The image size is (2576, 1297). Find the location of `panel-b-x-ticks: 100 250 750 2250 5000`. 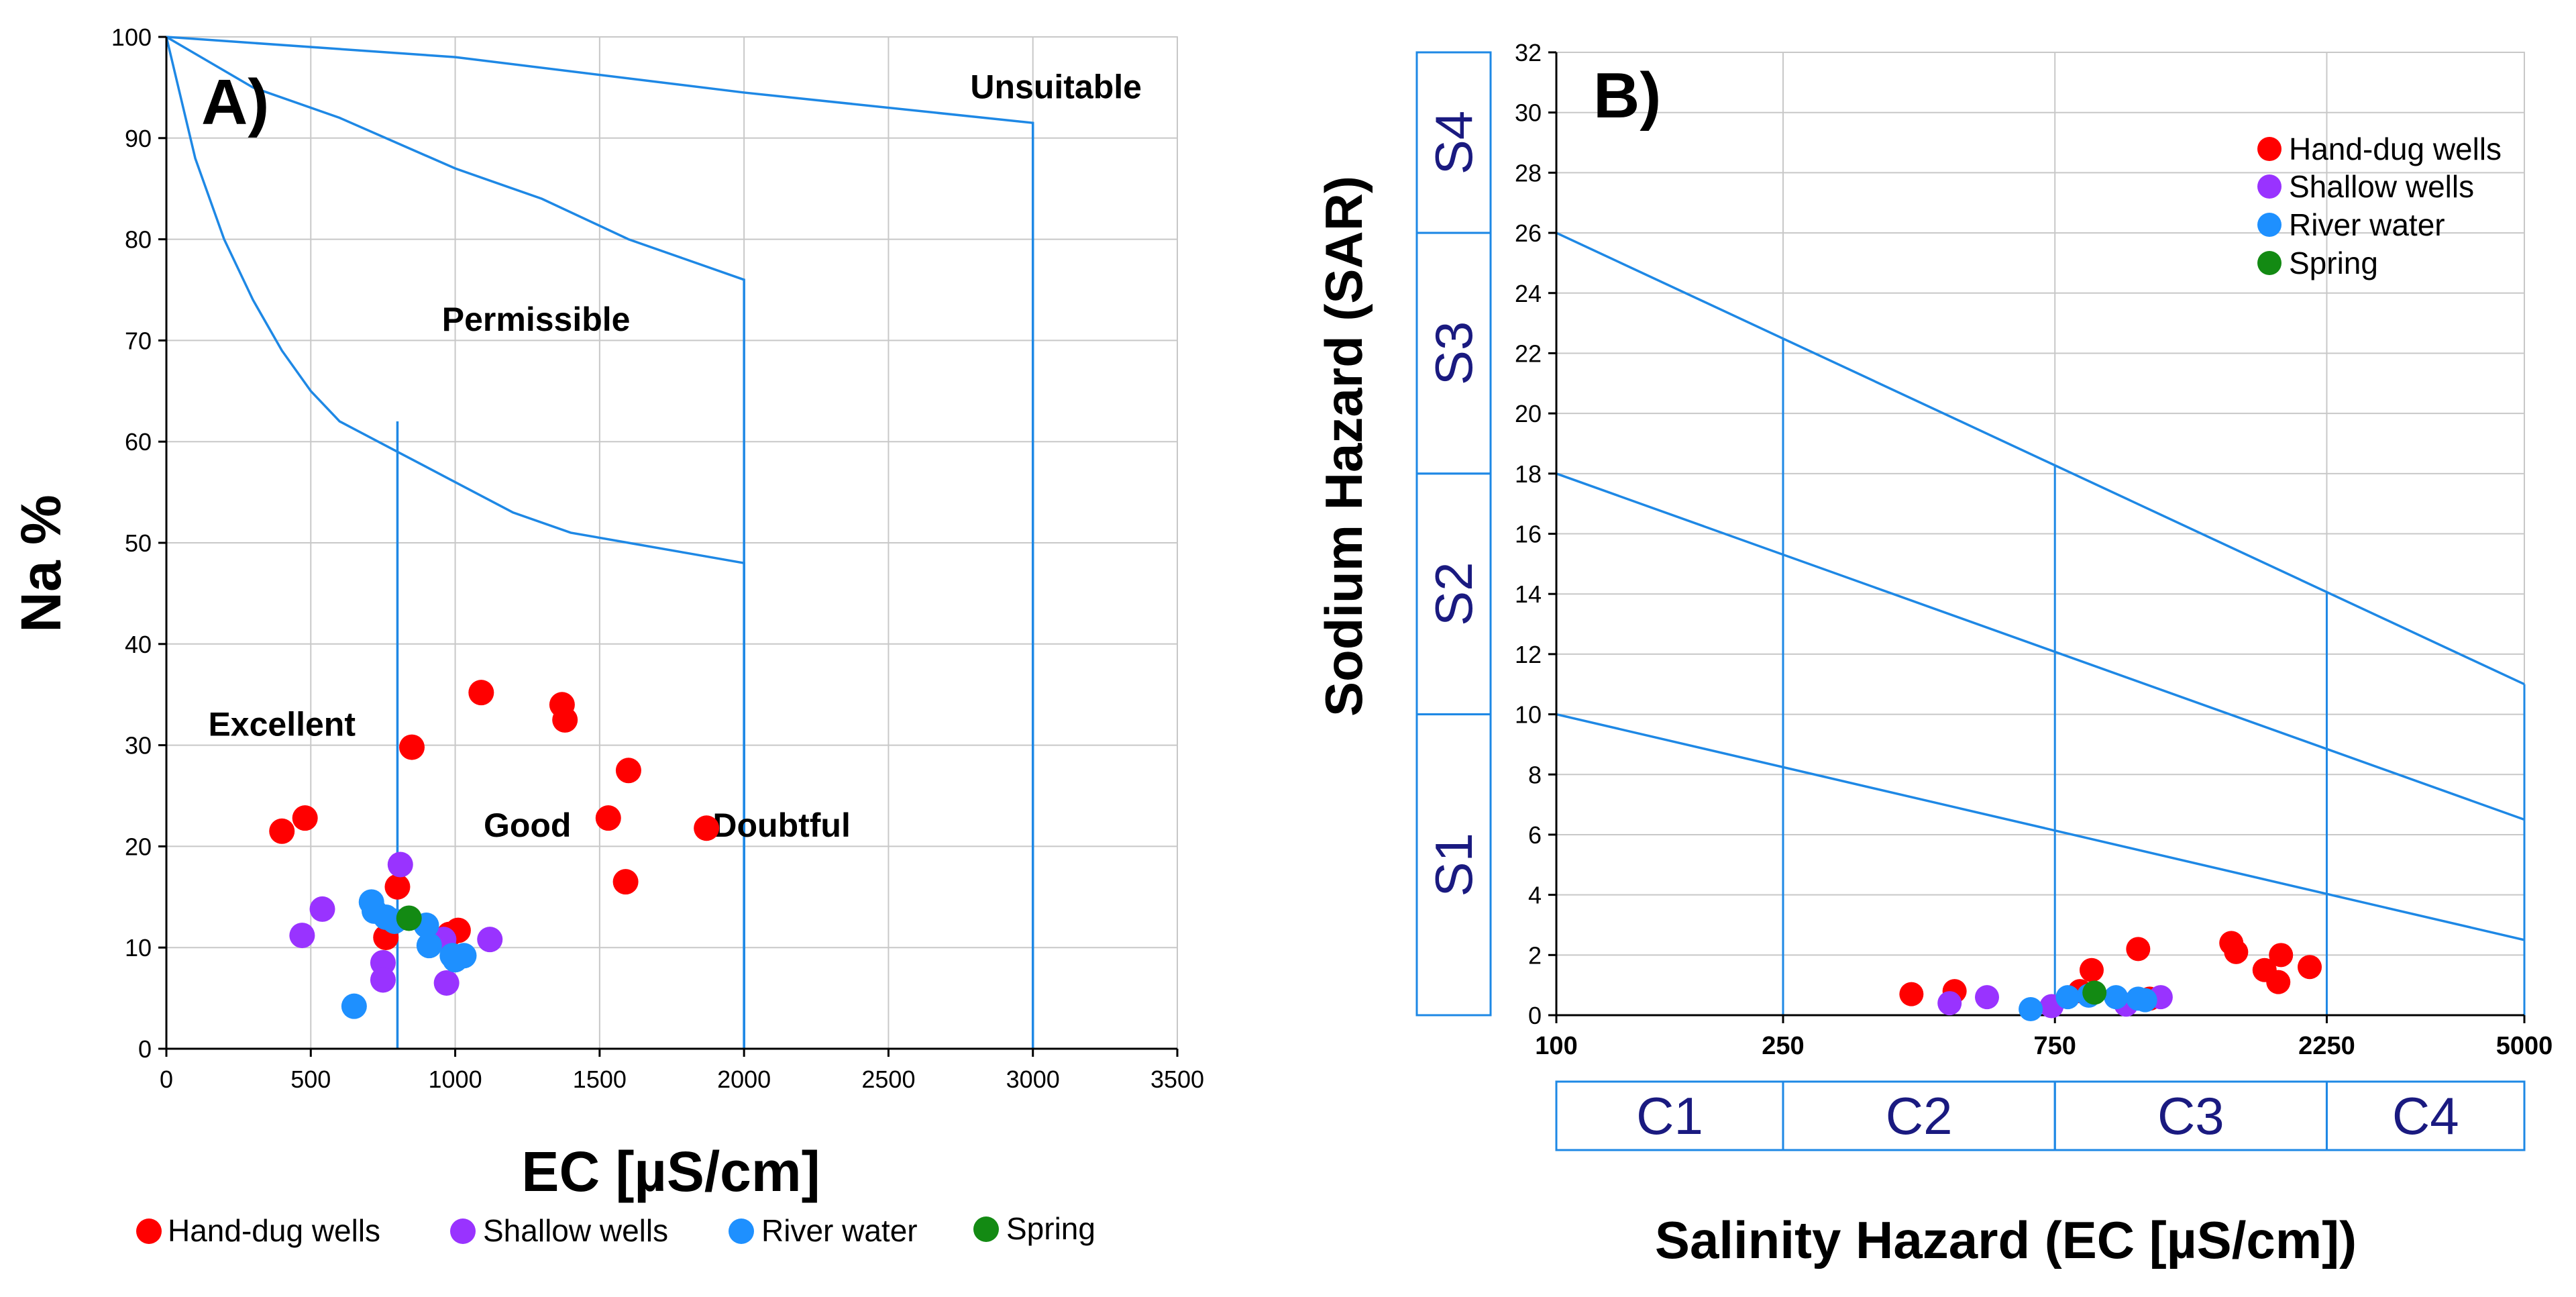

panel-b-x-ticks: 100 250 750 2250 5000 is located at coordinates (2044, 1037).